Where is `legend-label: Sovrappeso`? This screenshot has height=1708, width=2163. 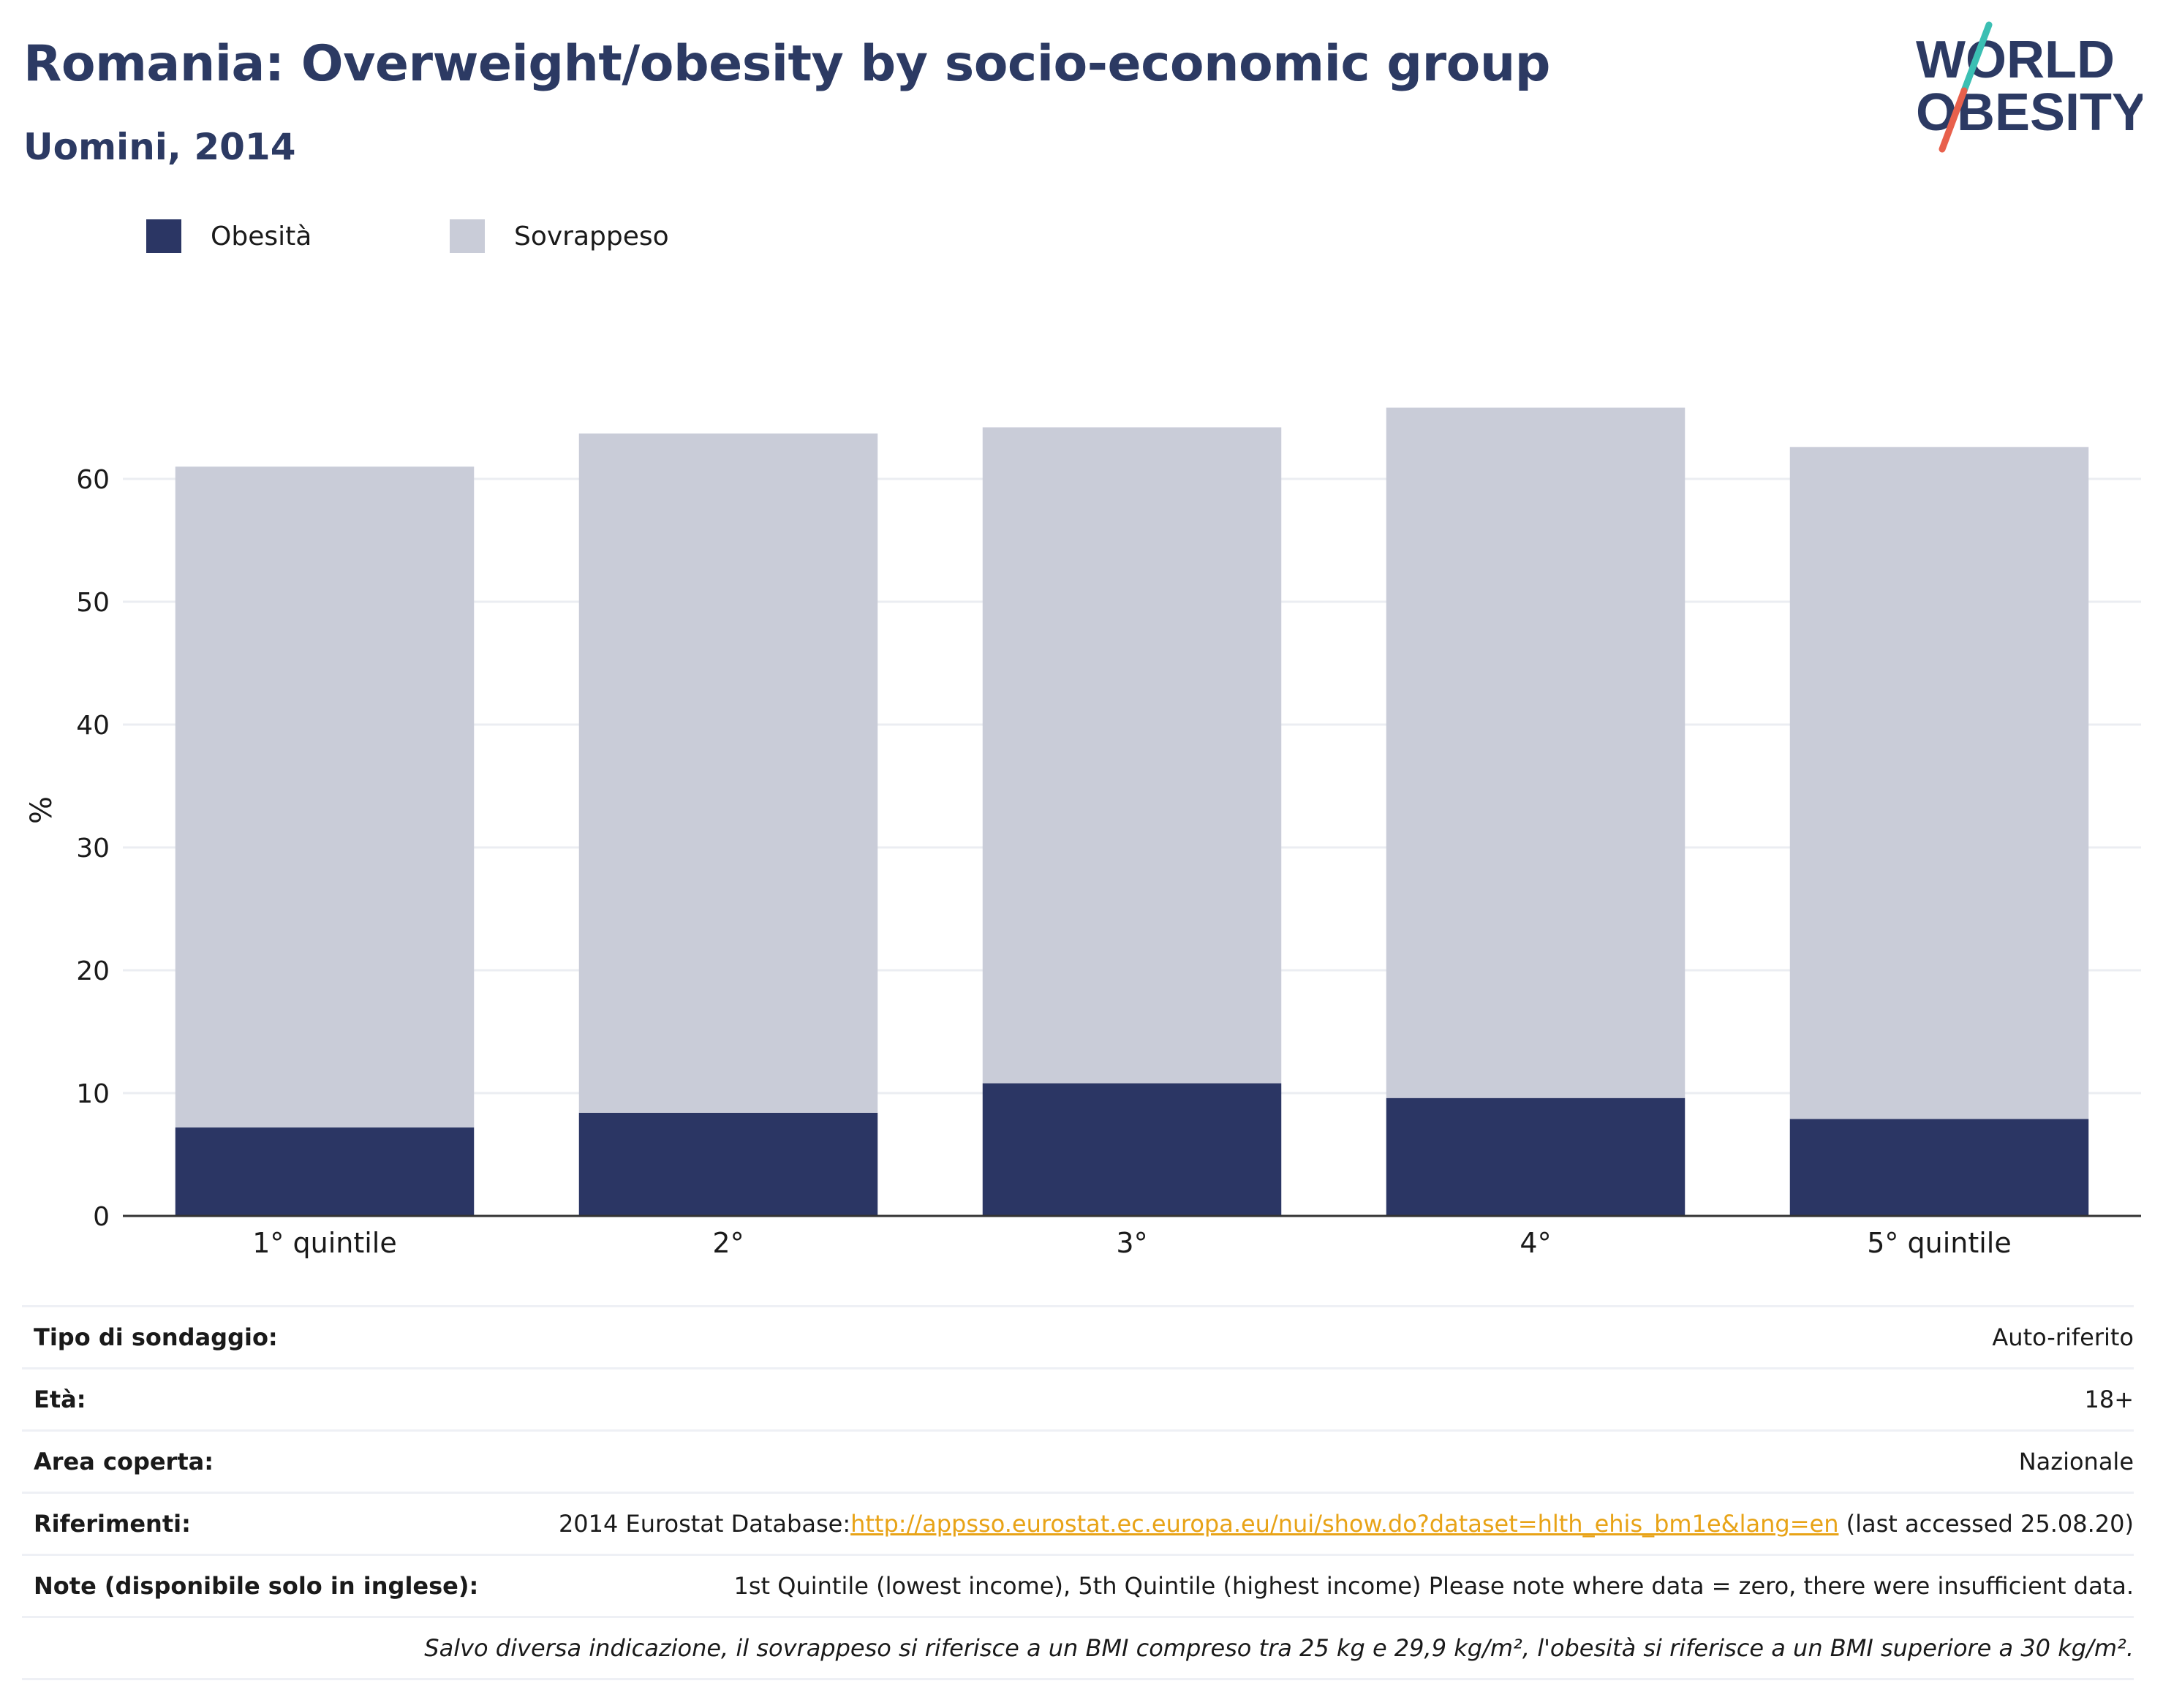 legend-label: Sovrappeso is located at coordinates (592, 236).